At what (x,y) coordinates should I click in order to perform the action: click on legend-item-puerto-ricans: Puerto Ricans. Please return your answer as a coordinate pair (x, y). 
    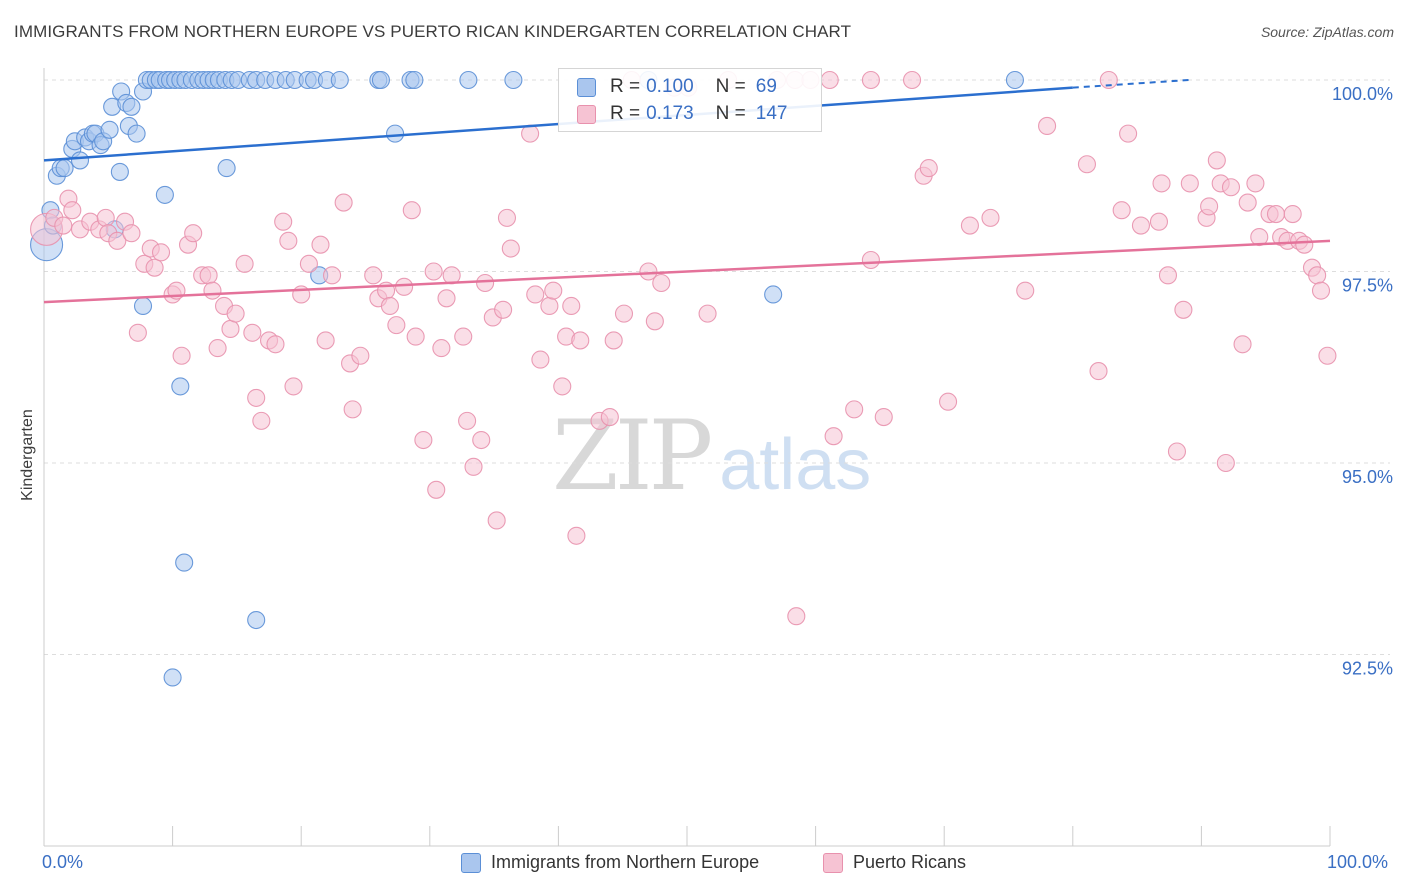
    Looking at the image, I should click on (894, 862).